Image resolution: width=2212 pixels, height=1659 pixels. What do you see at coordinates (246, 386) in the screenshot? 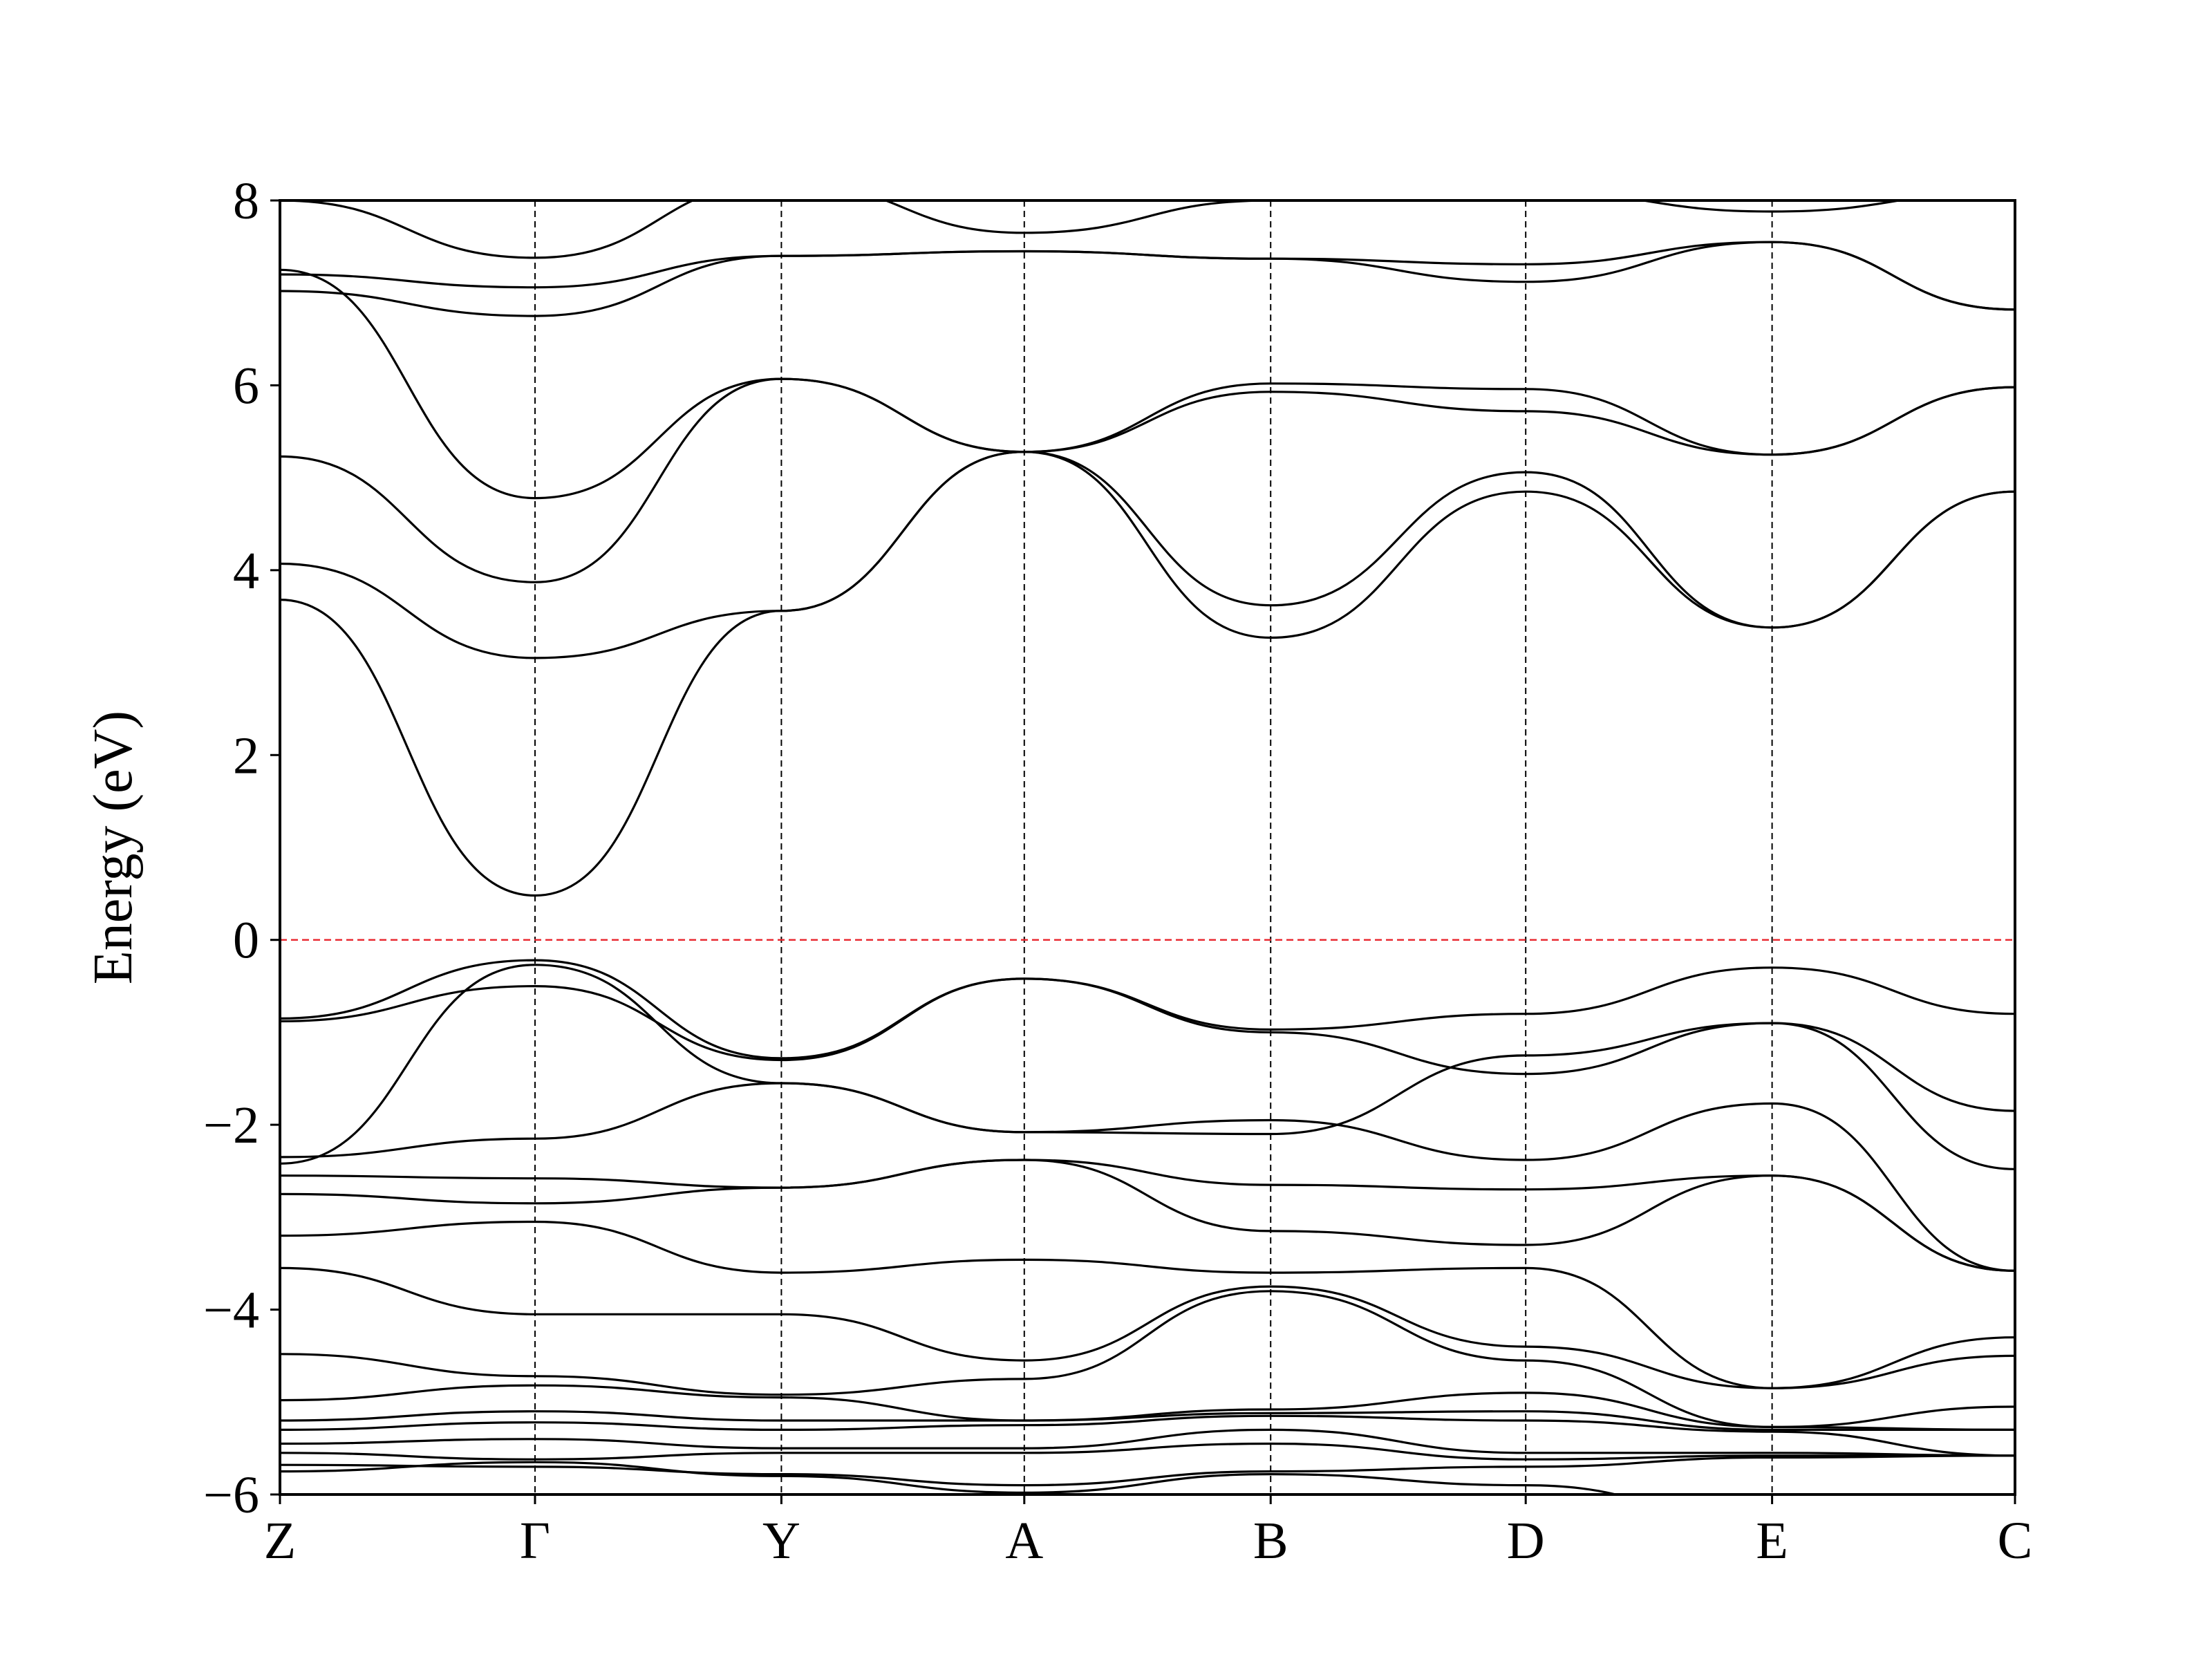
I see `y-tick-label: 6` at bounding box center [246, 386].